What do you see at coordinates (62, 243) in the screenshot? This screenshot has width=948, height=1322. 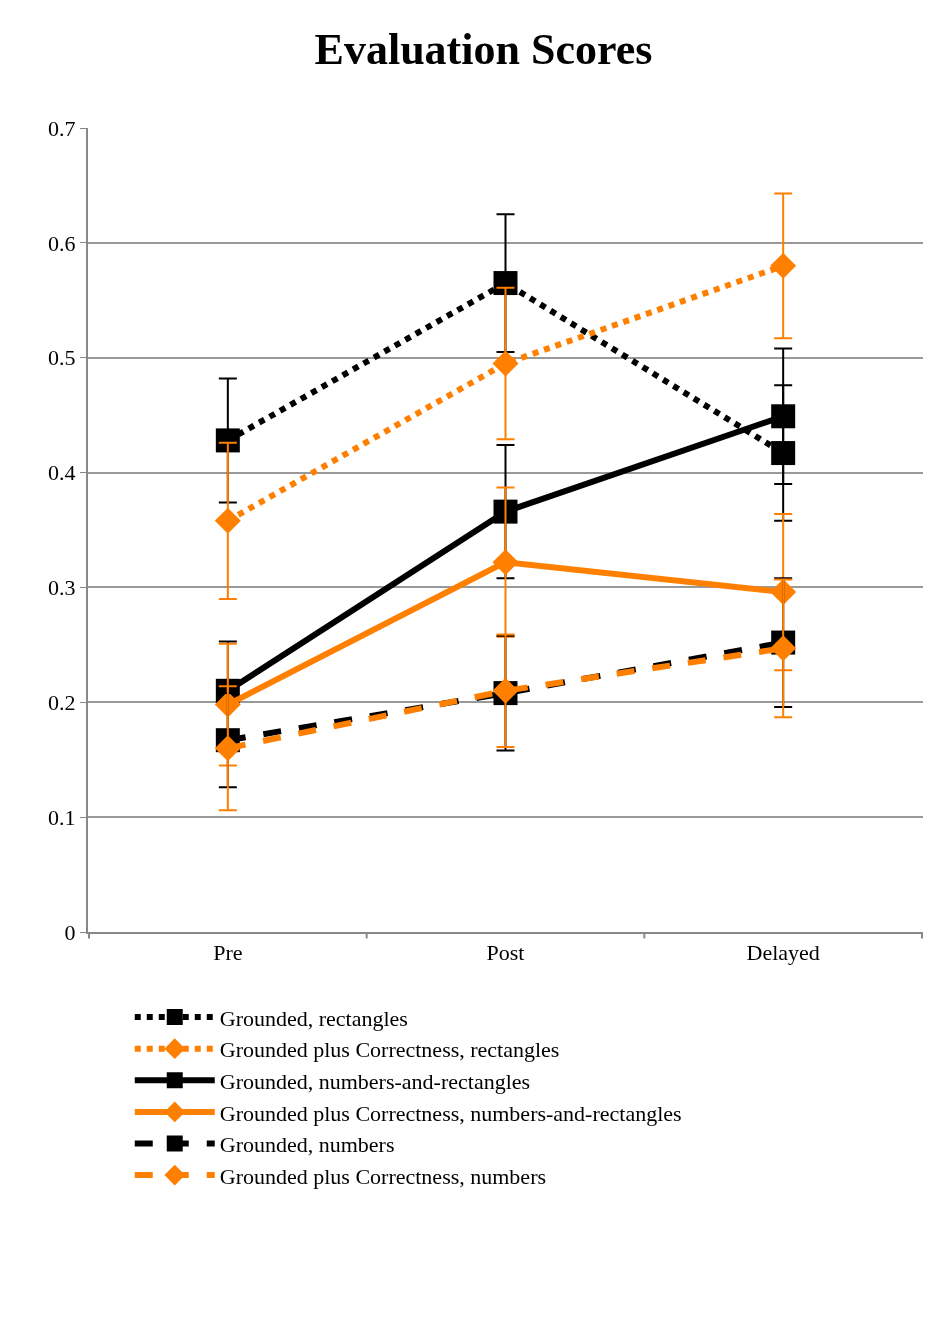 I see `y-tick-label: 0.6` at bounding box center [62, 243].